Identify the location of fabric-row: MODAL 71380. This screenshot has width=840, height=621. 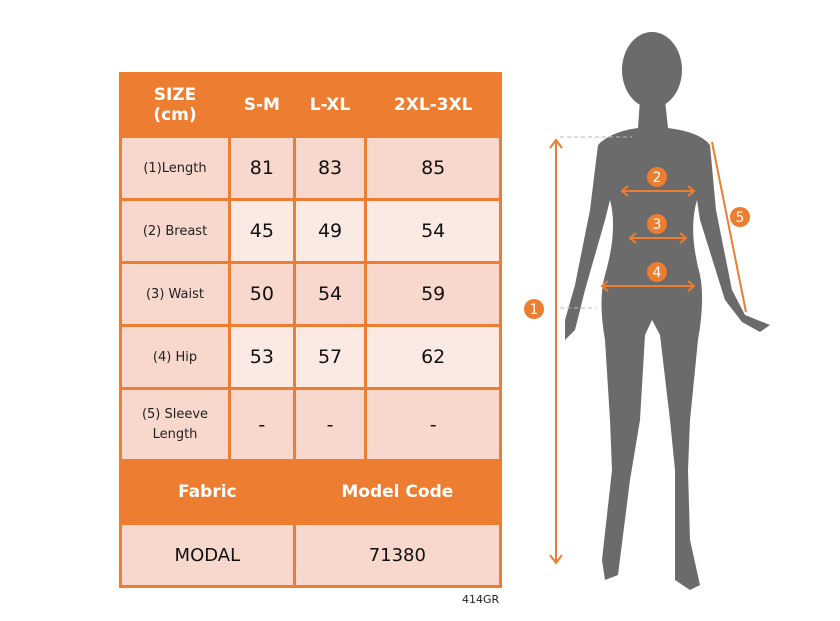
(311, 555).